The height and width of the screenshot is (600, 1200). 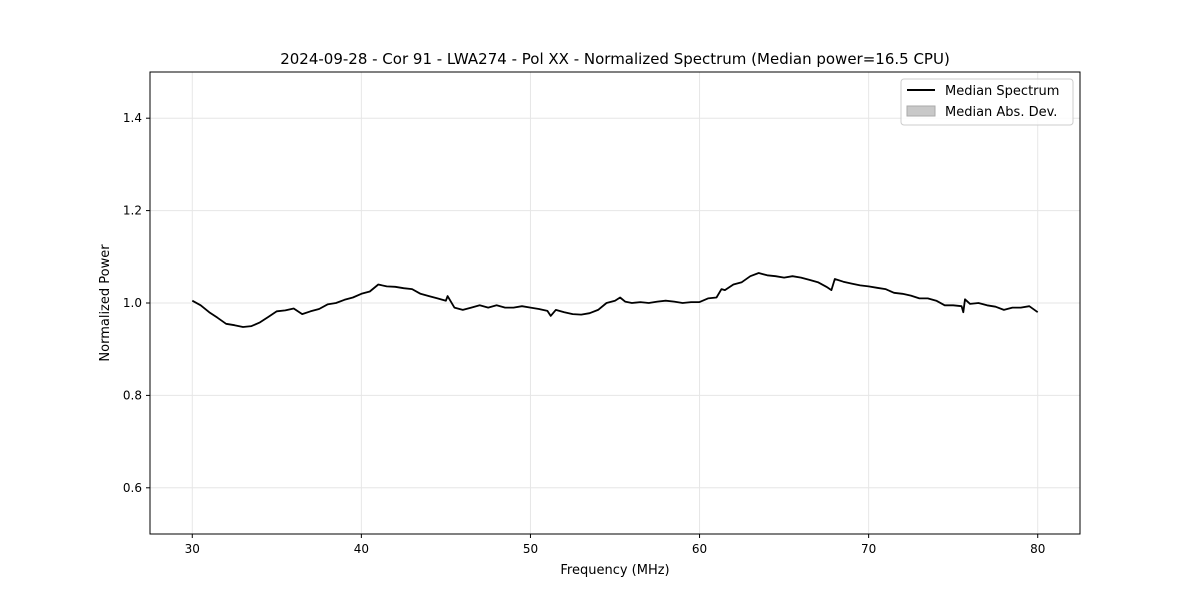 I want to click on x-tick-label: 30, so click(x=192, y=549).